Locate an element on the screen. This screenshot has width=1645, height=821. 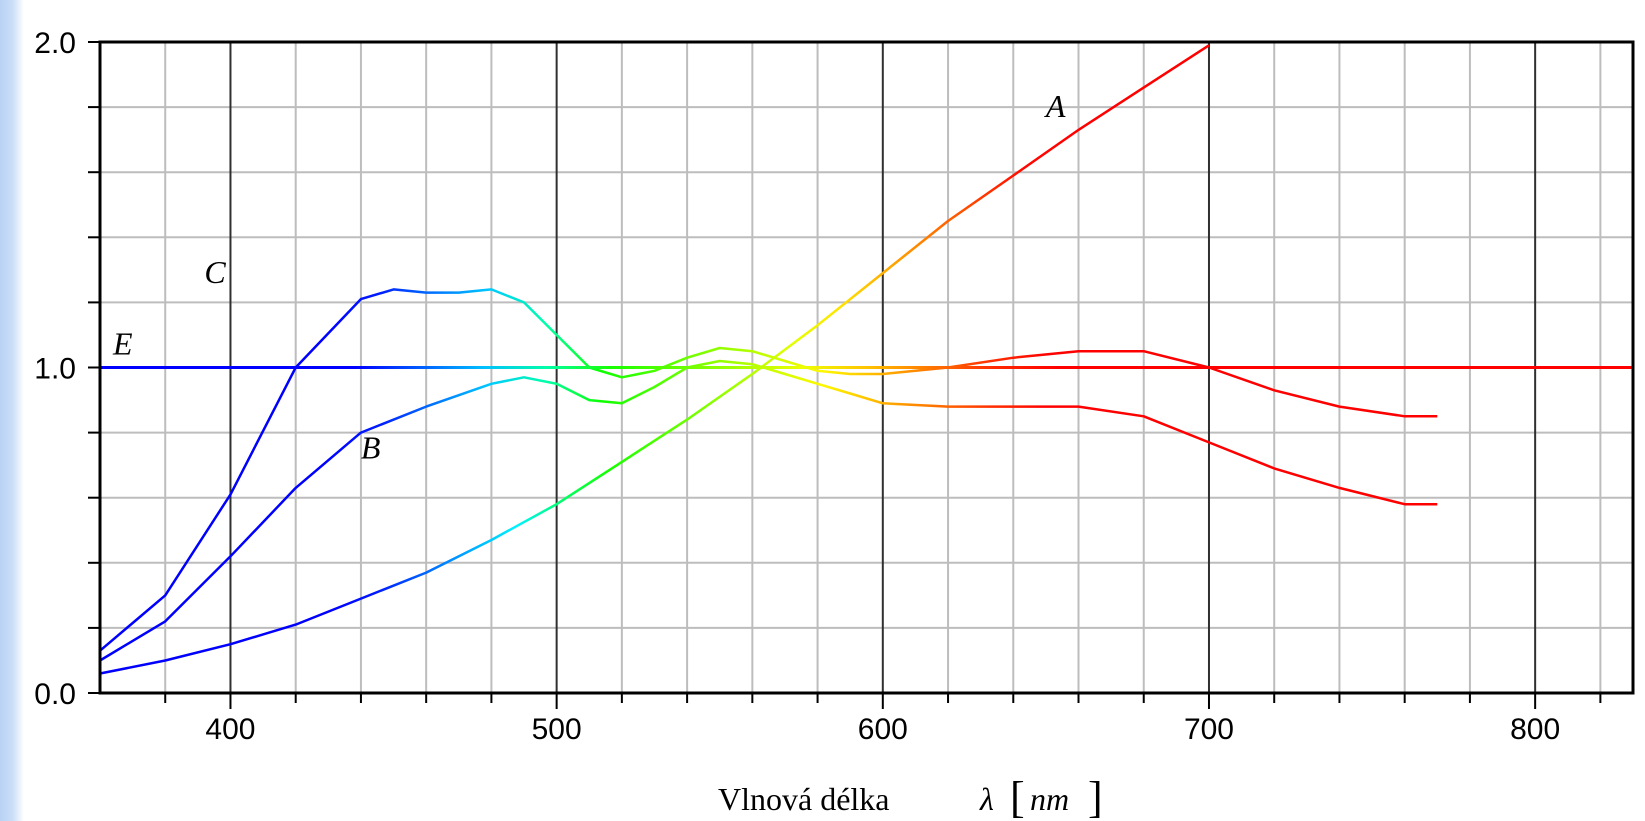
x-axis-title-bracket-open: [ is located at coordinates (1017, 797).